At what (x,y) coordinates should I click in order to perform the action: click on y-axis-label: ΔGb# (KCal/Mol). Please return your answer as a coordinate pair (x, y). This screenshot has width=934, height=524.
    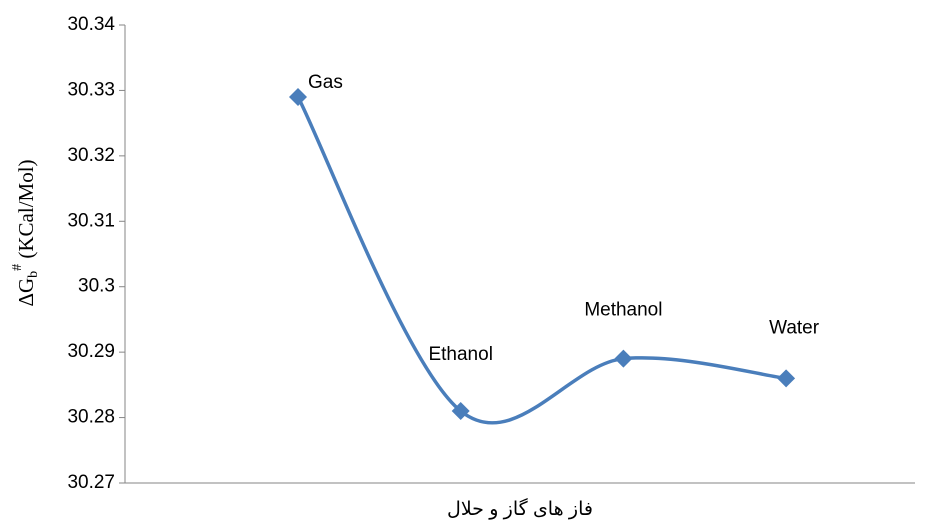
    Looking at the image, I should click on (25, 232).